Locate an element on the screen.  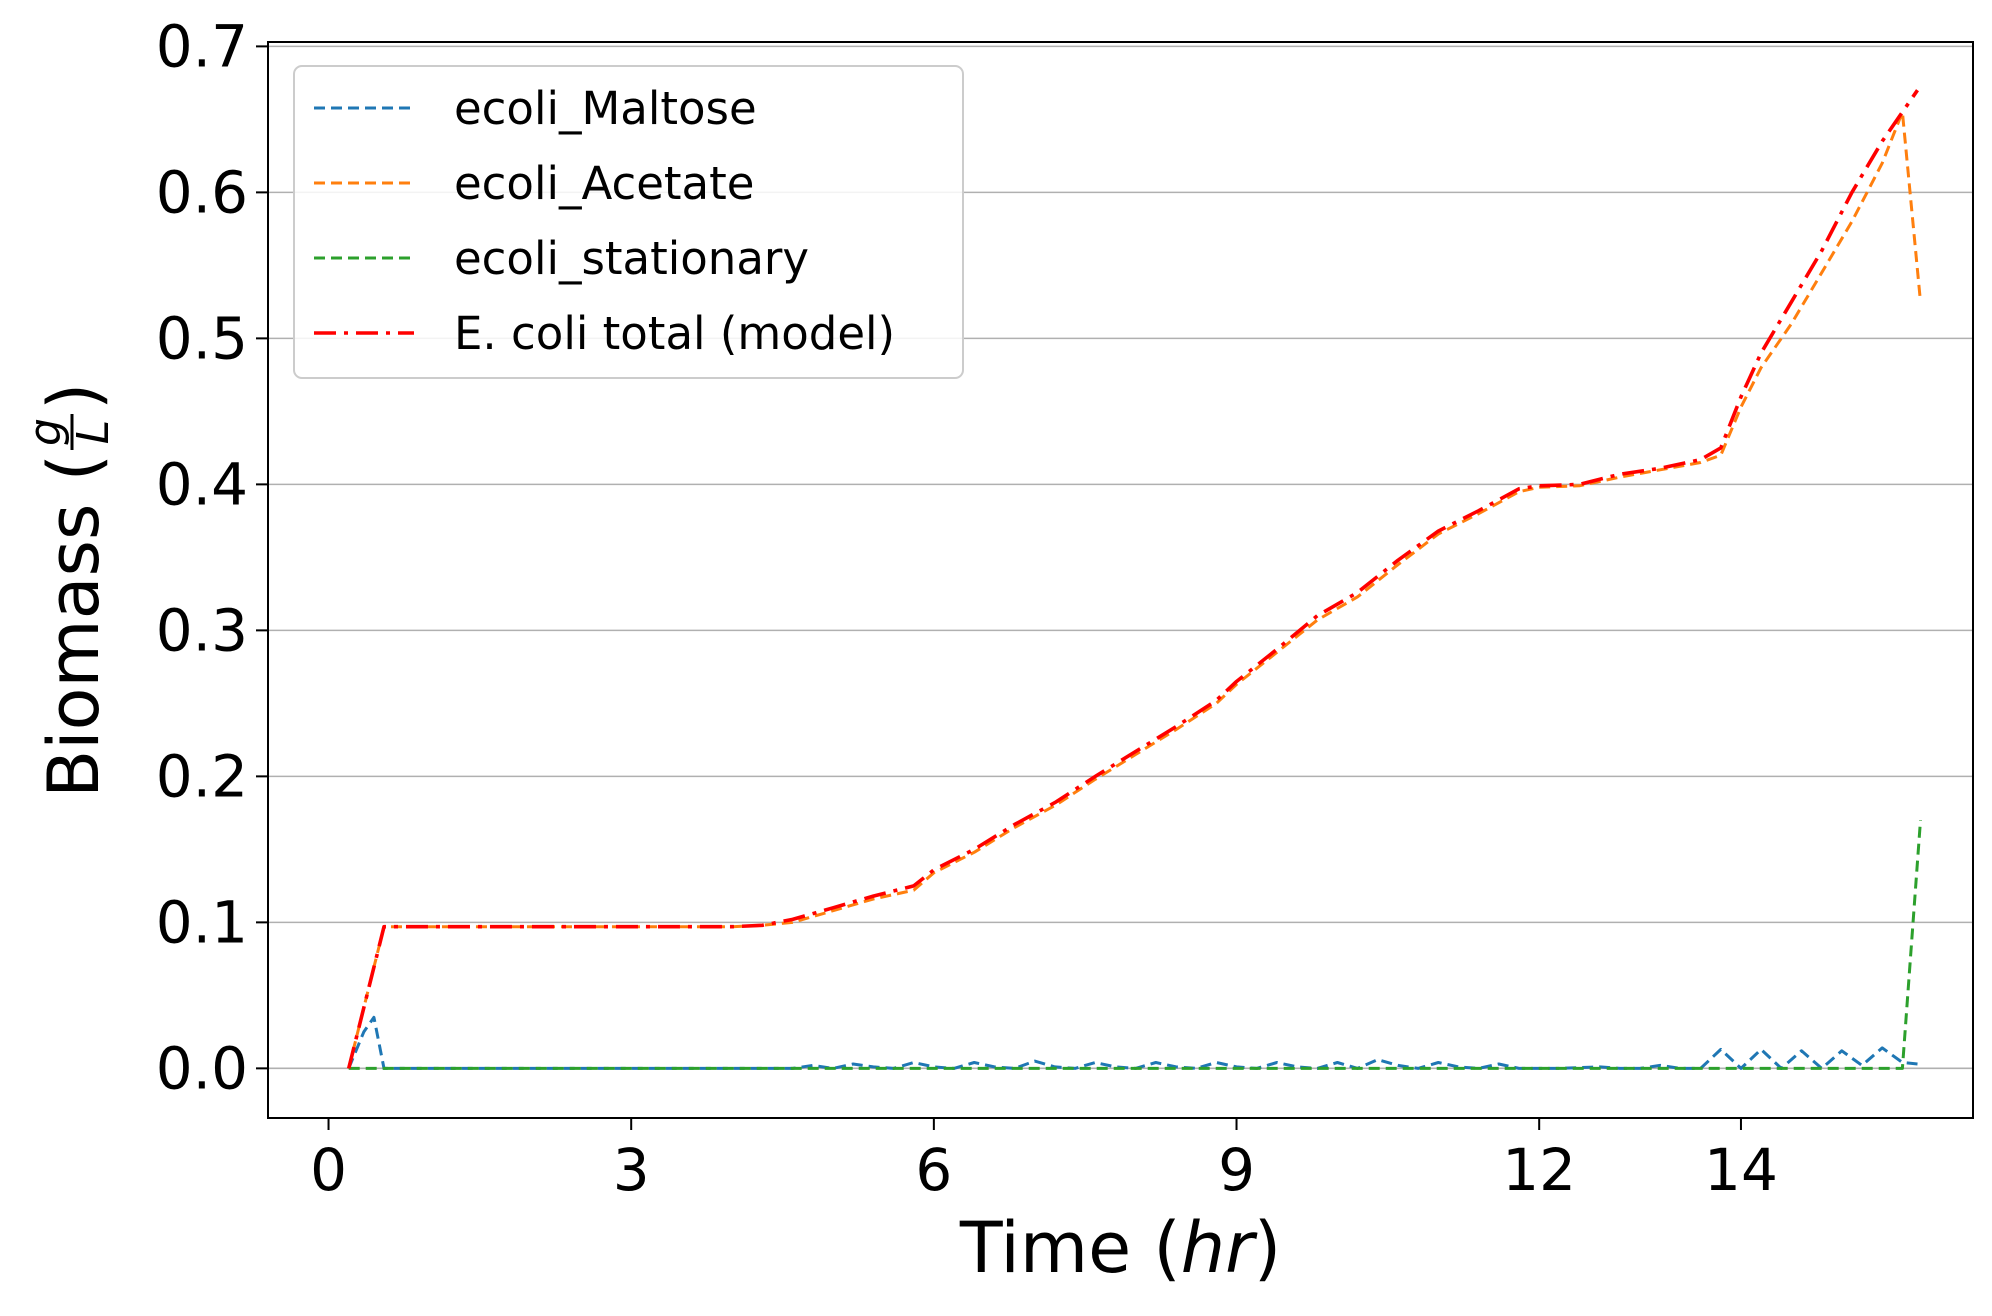
x-tick-label: 12 is located at coordinates (1539, 1170).